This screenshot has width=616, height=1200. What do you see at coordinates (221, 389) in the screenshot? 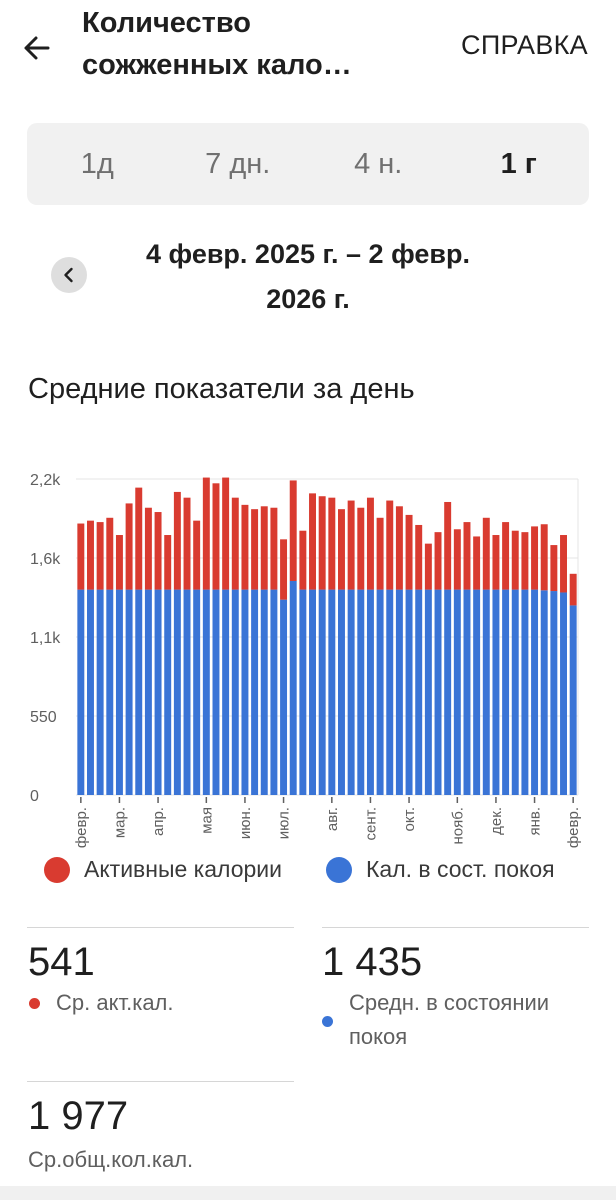
I see `section-title: Средние показатели за день` at bounding box center [221, 389].